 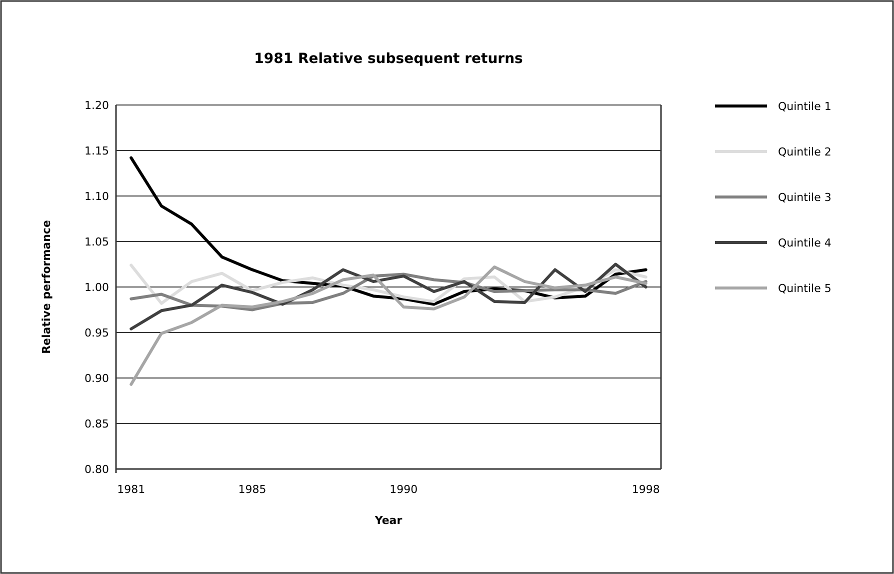 What do you see at coordinates (96, 151) in the screenshot?
I see `y-tick-label: 1.15` at bounding box center [96, 151].